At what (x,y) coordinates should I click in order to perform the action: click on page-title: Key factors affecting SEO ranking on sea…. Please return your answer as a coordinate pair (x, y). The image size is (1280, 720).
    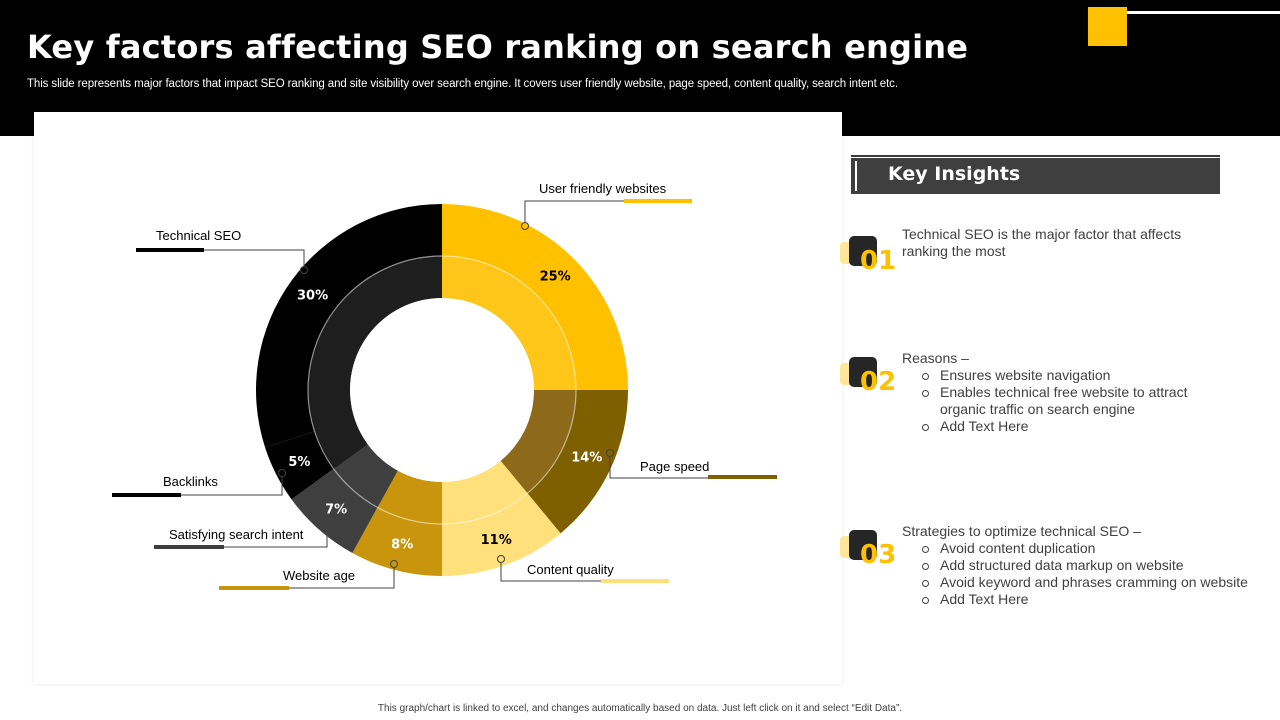
    Looking at the image, I should click on (498, 47).